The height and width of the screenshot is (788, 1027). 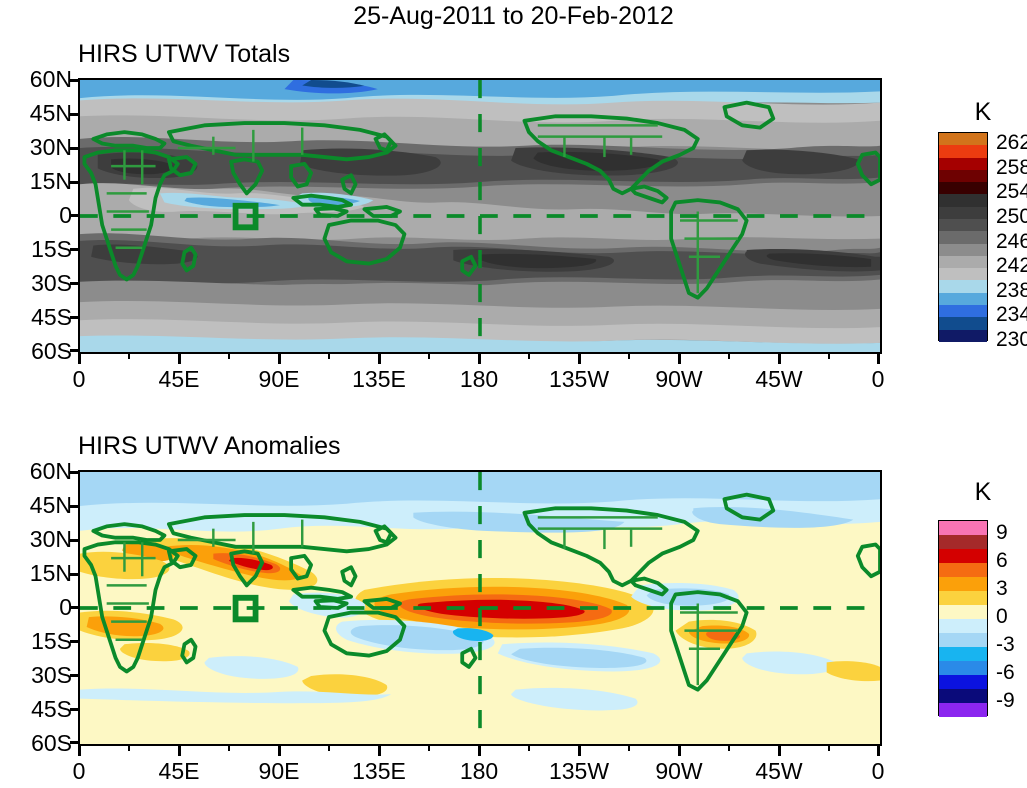 I want to click on colorbar-tick-label: -9, so click(x=1005, y=700).